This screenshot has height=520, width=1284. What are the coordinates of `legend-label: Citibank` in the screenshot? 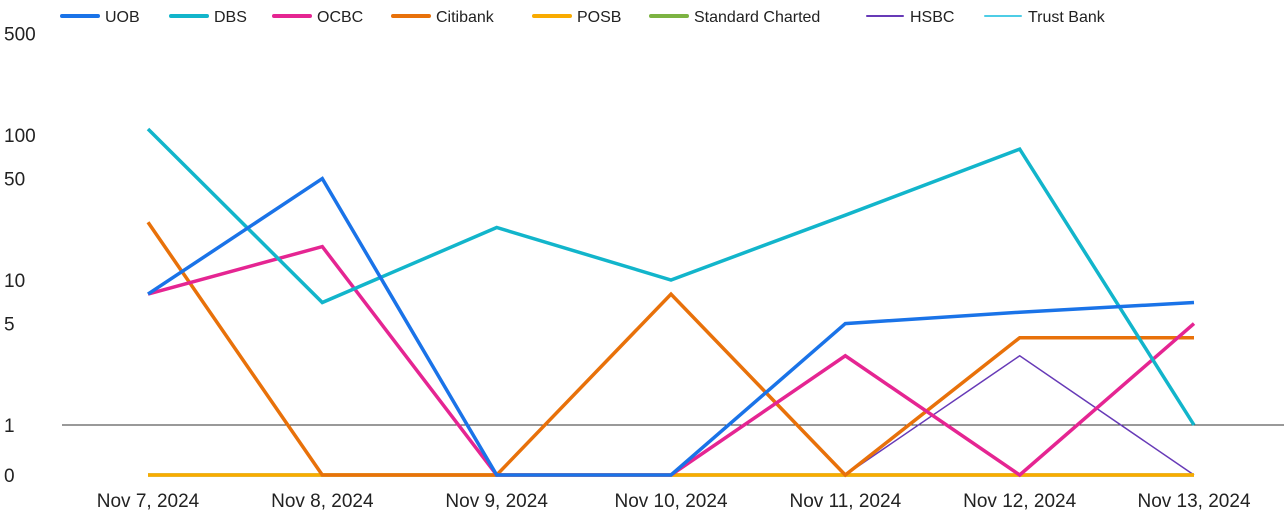 It's located at (465, 17).